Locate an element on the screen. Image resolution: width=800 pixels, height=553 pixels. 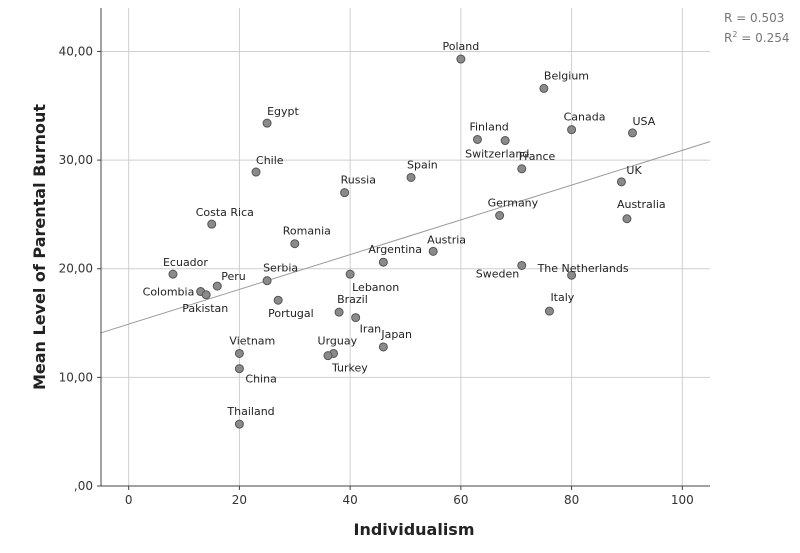
x-tick-label: 100 is located at coordinates (682, 500).